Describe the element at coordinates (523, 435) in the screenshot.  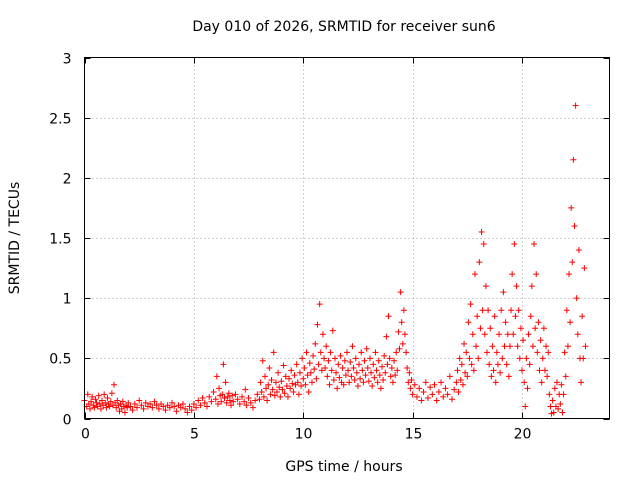
I see `x-tick-label: 20` at that location.